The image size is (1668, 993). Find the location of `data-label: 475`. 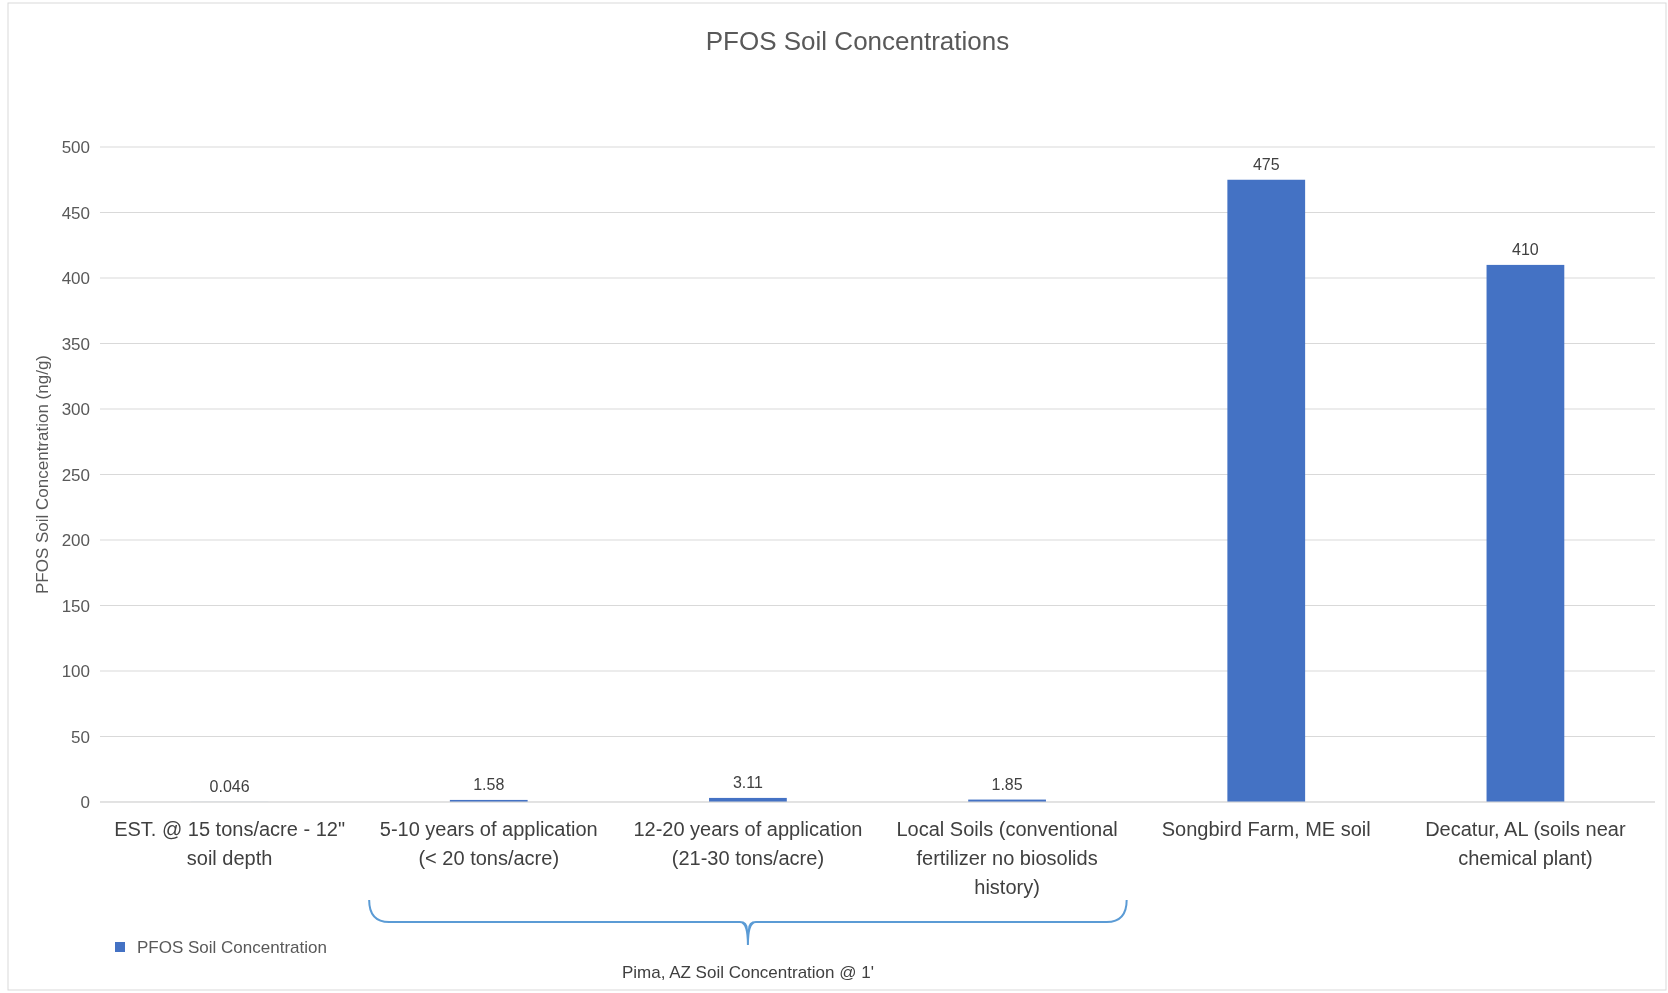

data-label: 475 is located at coordinates (1266, 164).